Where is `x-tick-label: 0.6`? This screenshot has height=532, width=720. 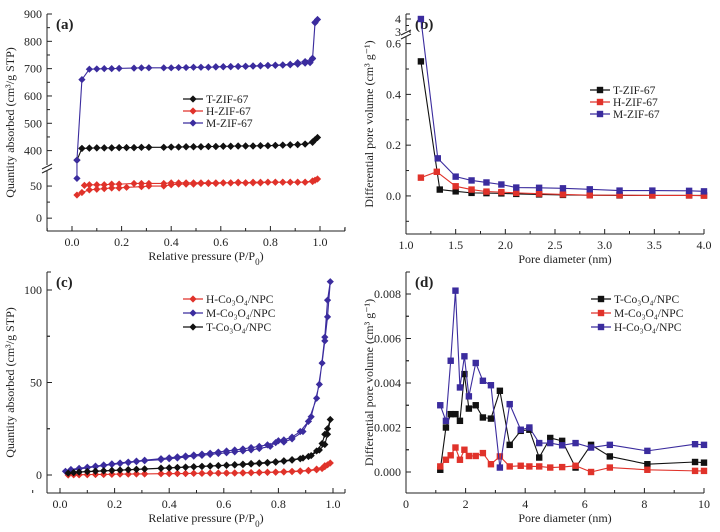
x-tick-label: 0.6 is located at coordinates (220, 242).